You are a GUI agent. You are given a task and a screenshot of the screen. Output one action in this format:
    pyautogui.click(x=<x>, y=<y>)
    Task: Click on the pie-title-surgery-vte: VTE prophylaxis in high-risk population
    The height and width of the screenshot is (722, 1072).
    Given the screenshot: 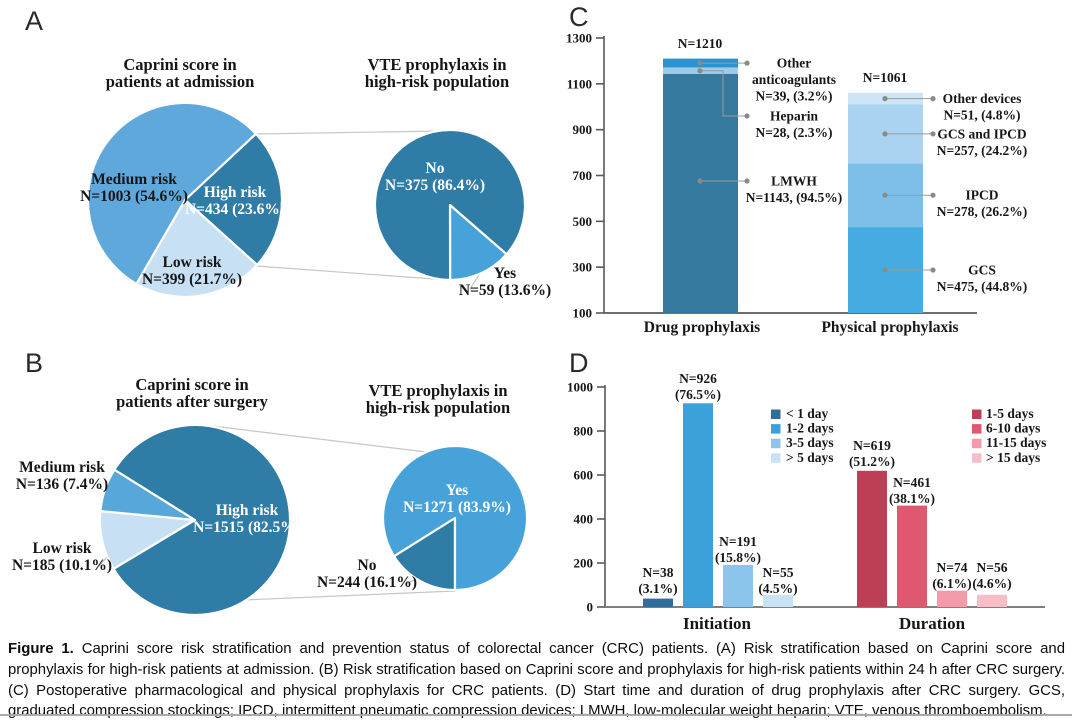 What is the action you would take?
    pyautogui.click(x=438, y=399)
    